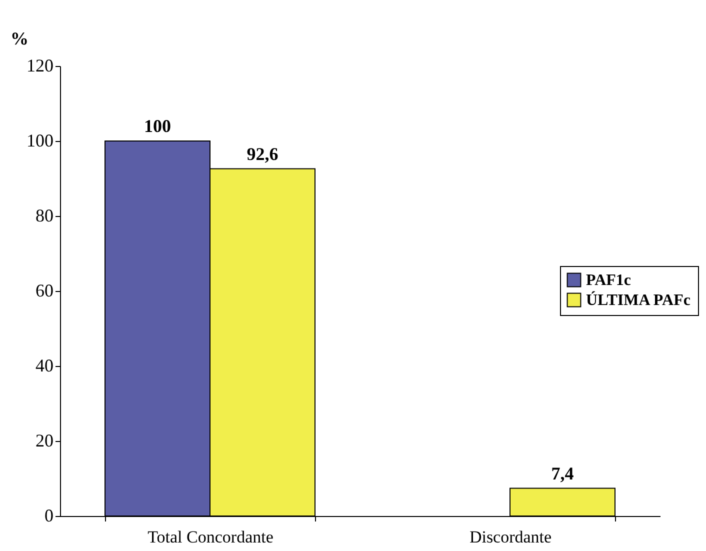  I want to click on x-tick-label: Total Concordante, so click(211, 537).